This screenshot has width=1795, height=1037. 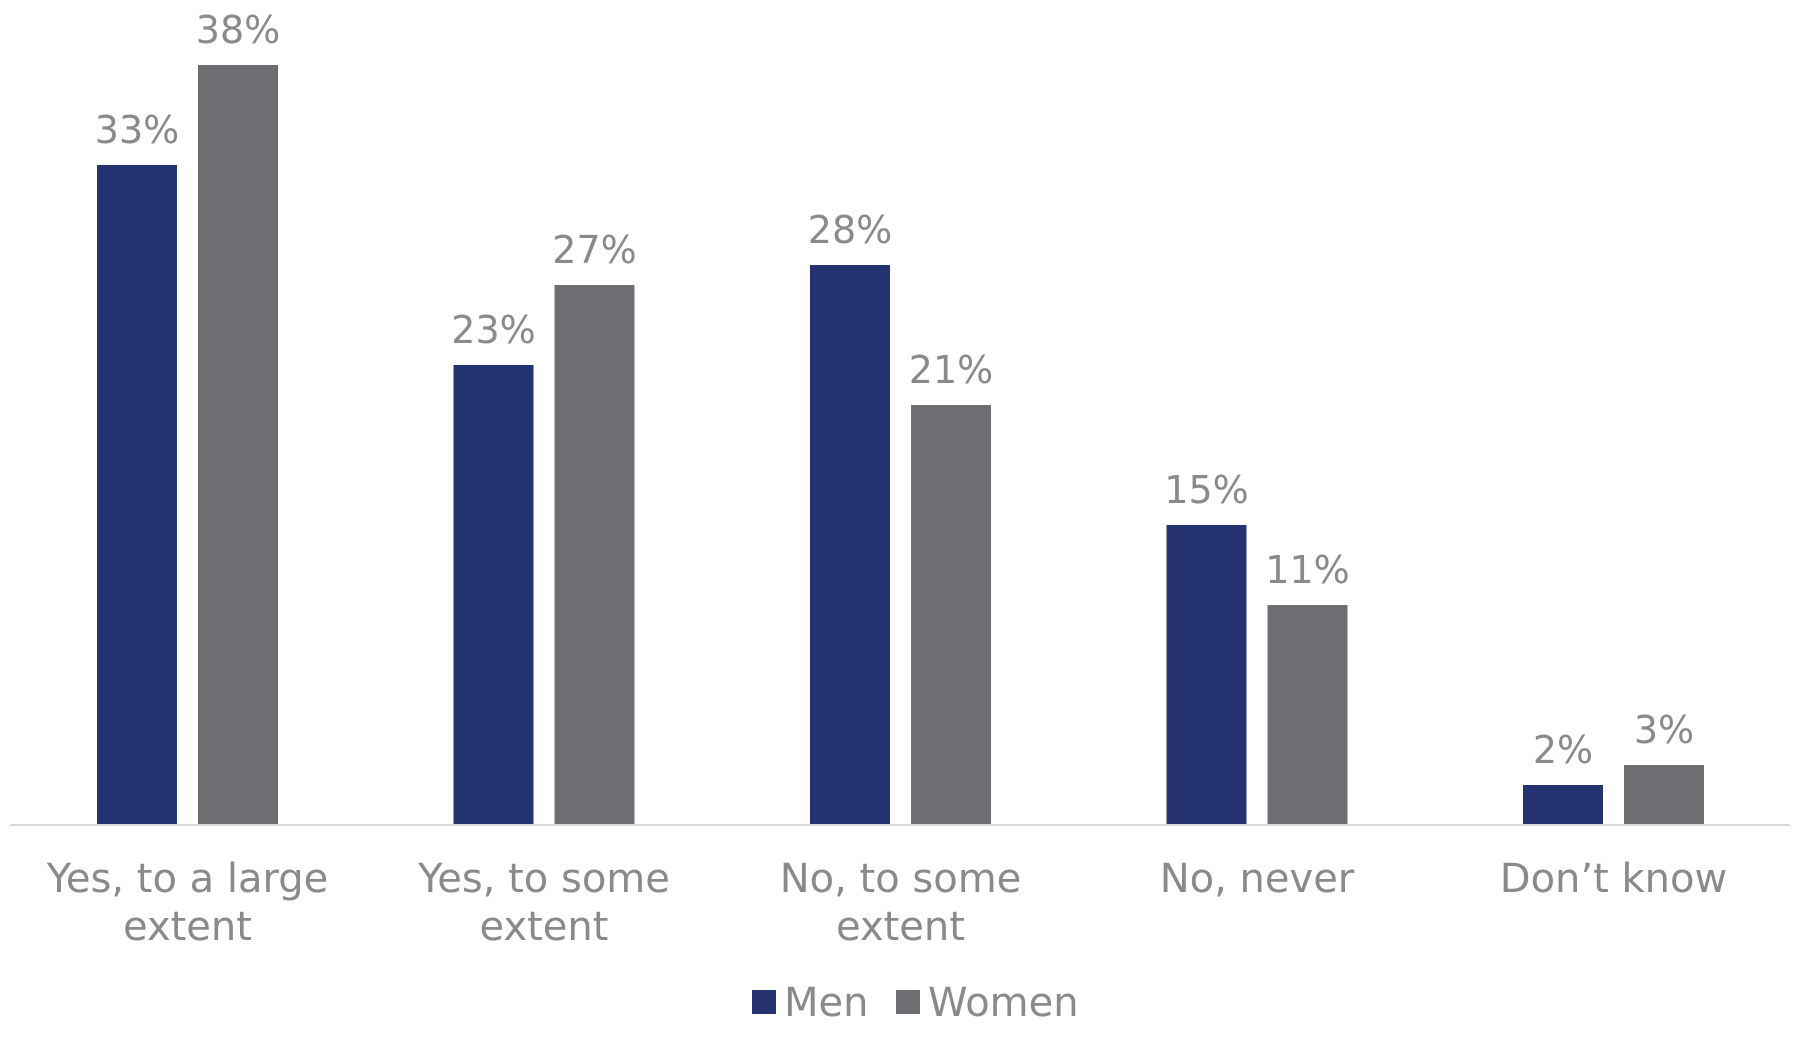 What do you see at coordinates (826, 1003) in the screenshot?
I see `legend-label-men: Men` at bounding box center [826, 1003].